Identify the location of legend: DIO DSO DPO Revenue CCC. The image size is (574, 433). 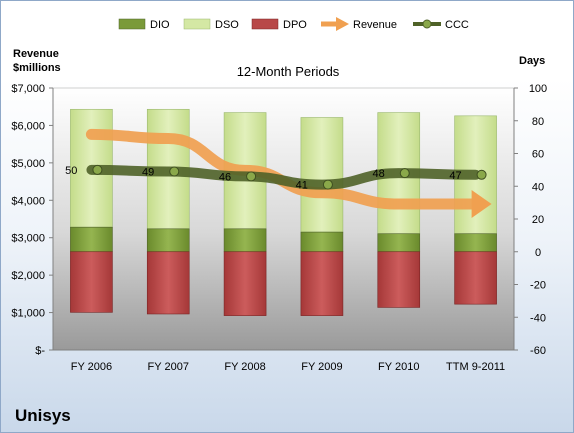
(293, 24).